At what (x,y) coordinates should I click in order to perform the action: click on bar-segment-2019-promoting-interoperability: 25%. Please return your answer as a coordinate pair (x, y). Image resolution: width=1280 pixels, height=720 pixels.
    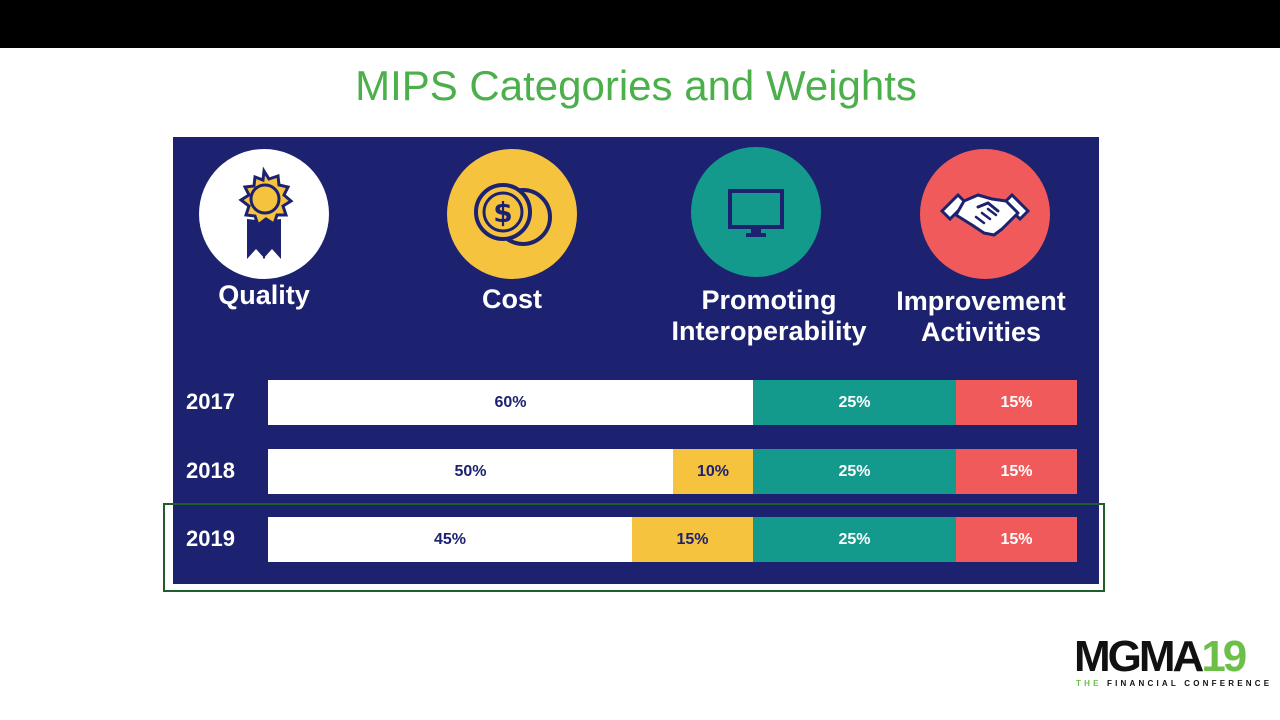
    Looking at the image, I should click on (854, 539).